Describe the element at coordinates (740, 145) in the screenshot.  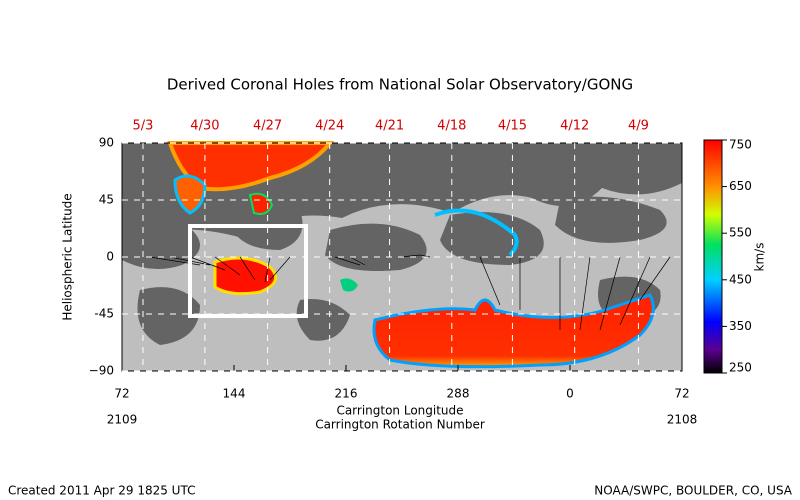
I see `colorbar-tick-label: 750` at that location.